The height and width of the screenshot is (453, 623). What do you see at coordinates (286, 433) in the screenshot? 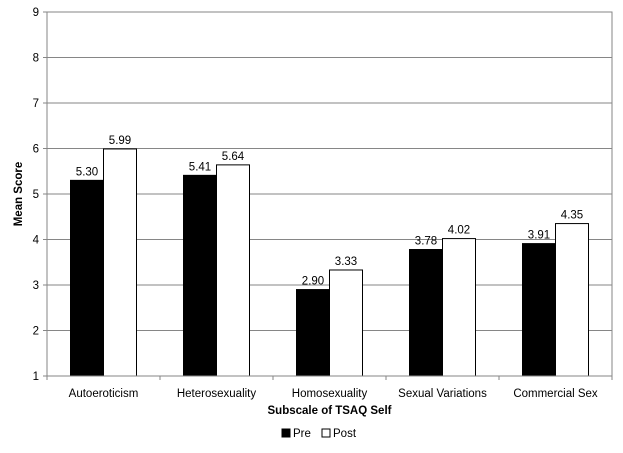
I see `legend-swatch-pre` at bounding box center [286, 433].